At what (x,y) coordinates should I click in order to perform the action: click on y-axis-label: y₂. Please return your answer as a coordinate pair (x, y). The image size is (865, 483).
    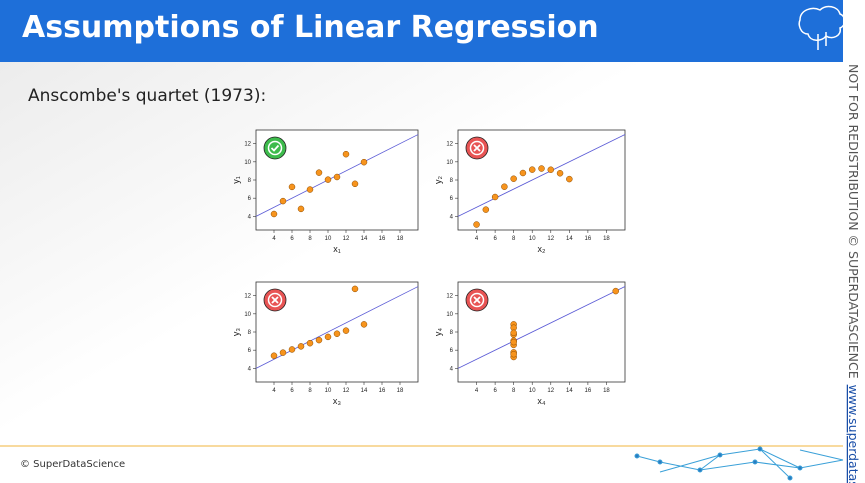
    Looking at the image, I should click on (438, 180).